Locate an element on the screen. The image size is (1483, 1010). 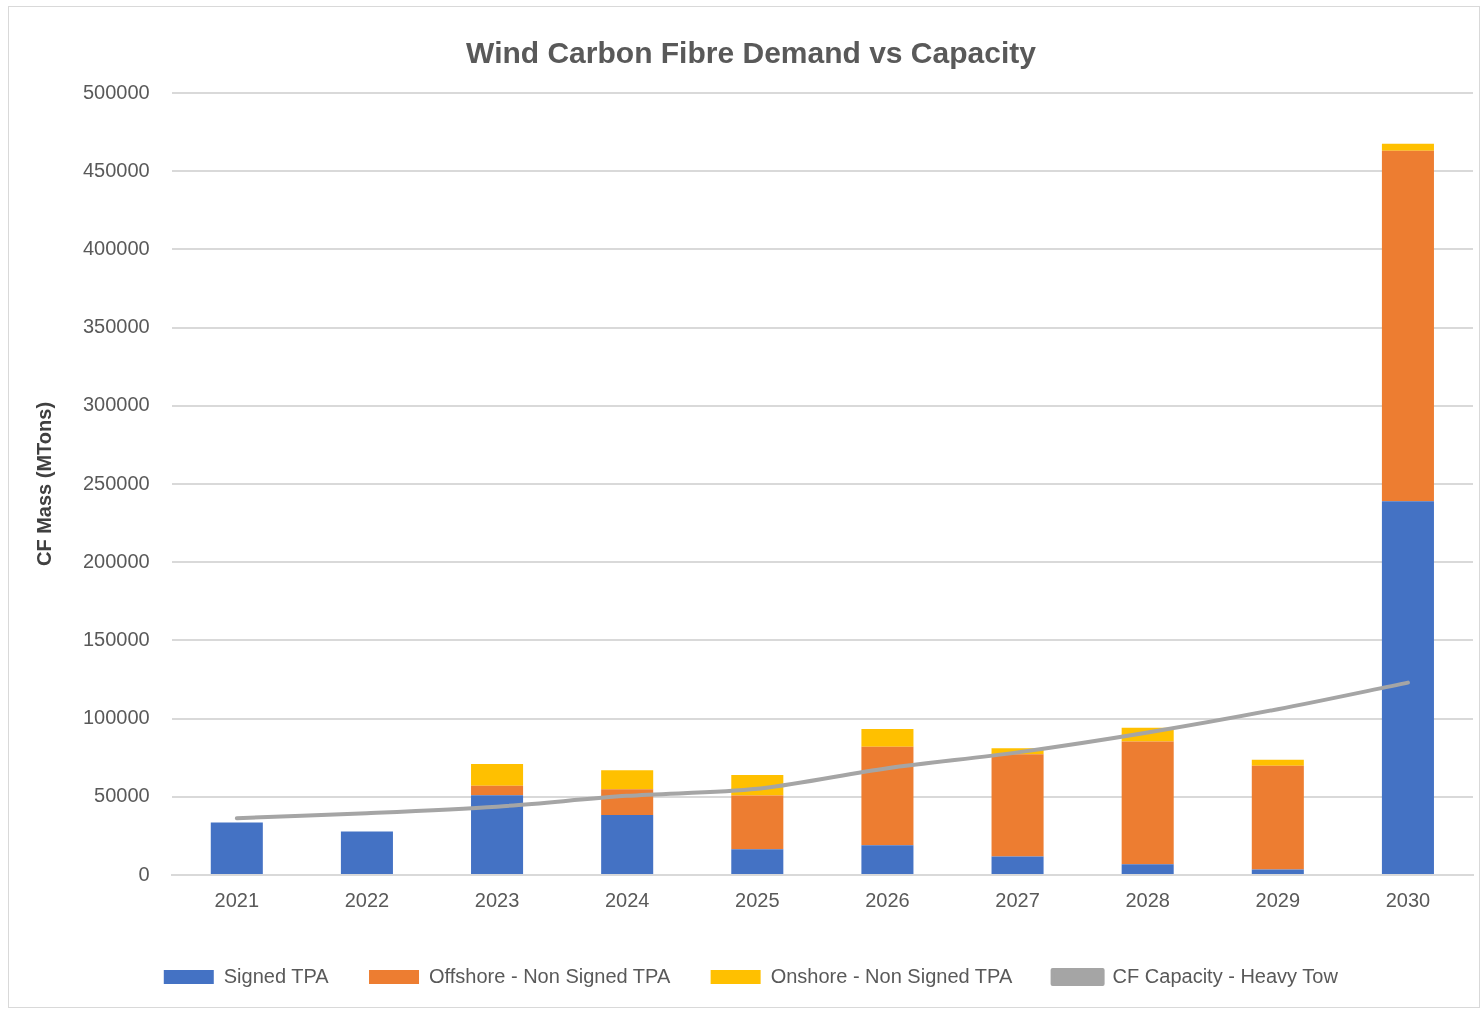
x-tick-label: 2027 is located at coordinates (1017, 899).